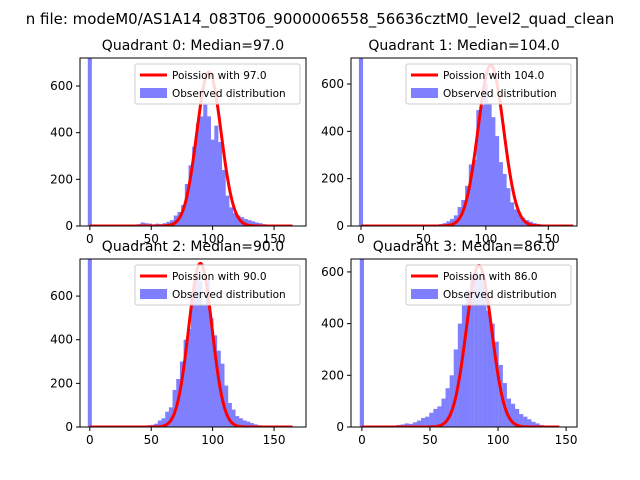 This screenshot has height=480, width=640. Describe the element at coordinates (464, 247) in the screenshot. I see `subplot-title: Quadrant 3: Median=86.0` at that location.